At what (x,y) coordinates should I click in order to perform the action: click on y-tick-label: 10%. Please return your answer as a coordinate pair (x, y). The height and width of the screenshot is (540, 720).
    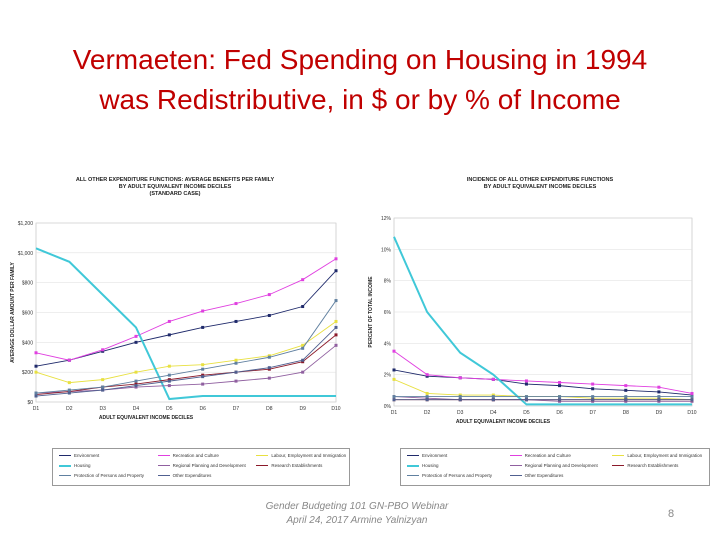
    Looking at the image, I should click on (386, 250).